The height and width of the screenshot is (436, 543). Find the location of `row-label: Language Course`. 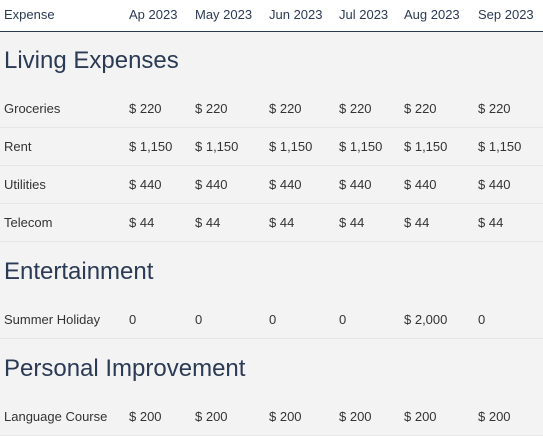

row-label: Language Course is located at coordinates (56, 416).